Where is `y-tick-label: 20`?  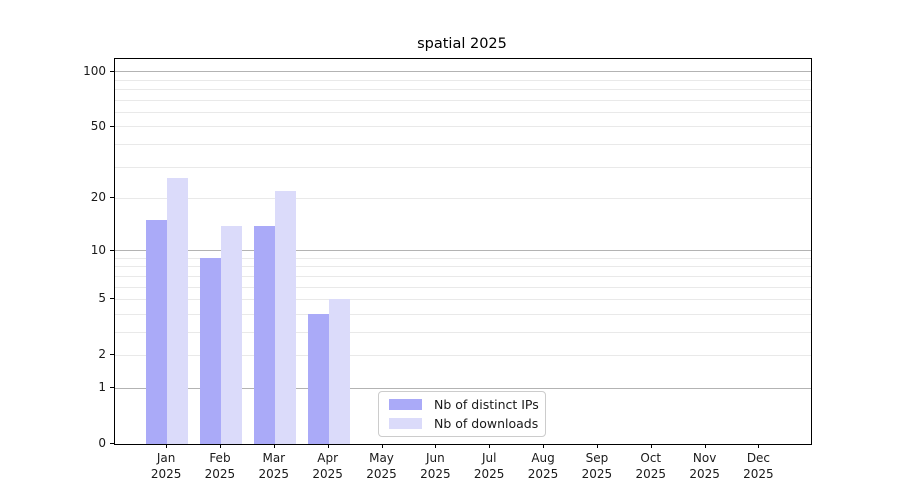 y-tick-label: 20 is located at coordinates (98, 197).